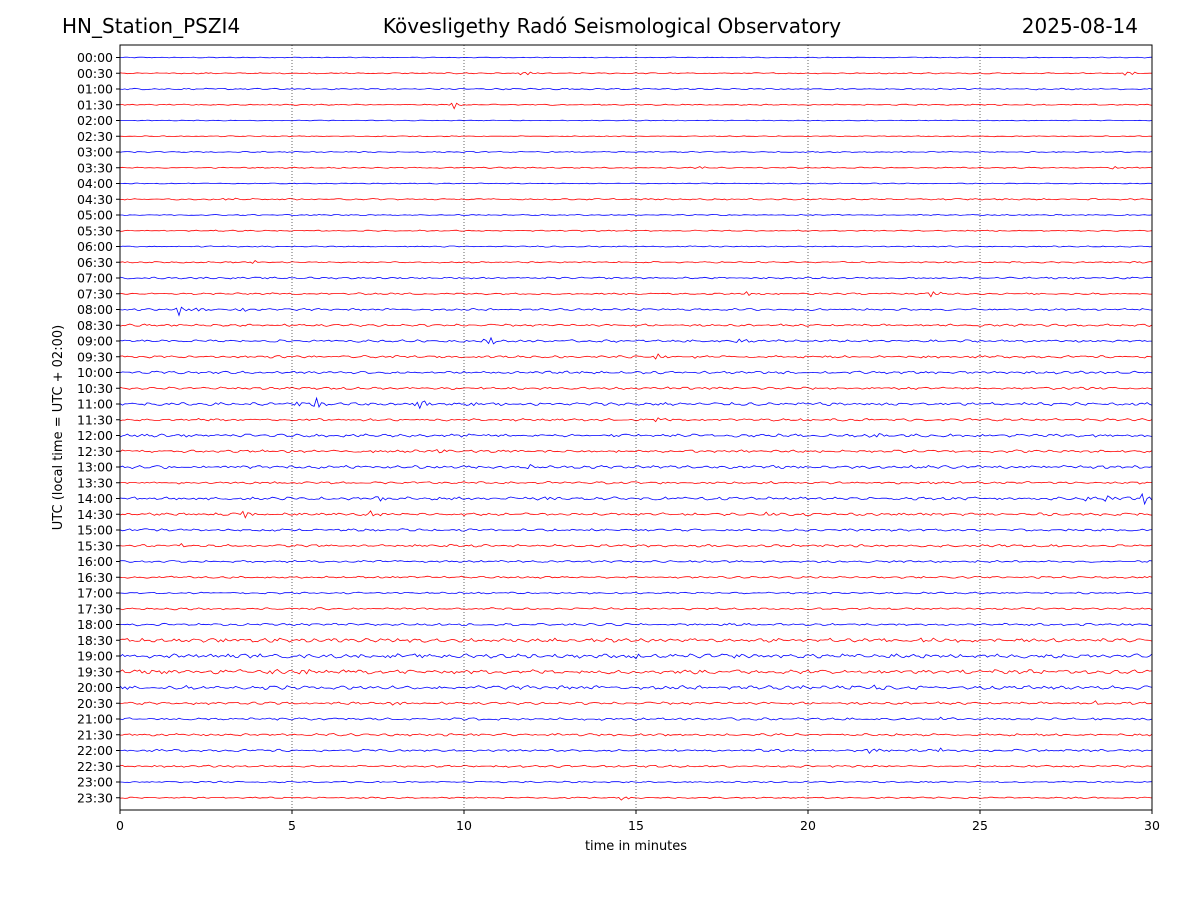  I want to click on x-tick-label: 25, so click(980, 825).